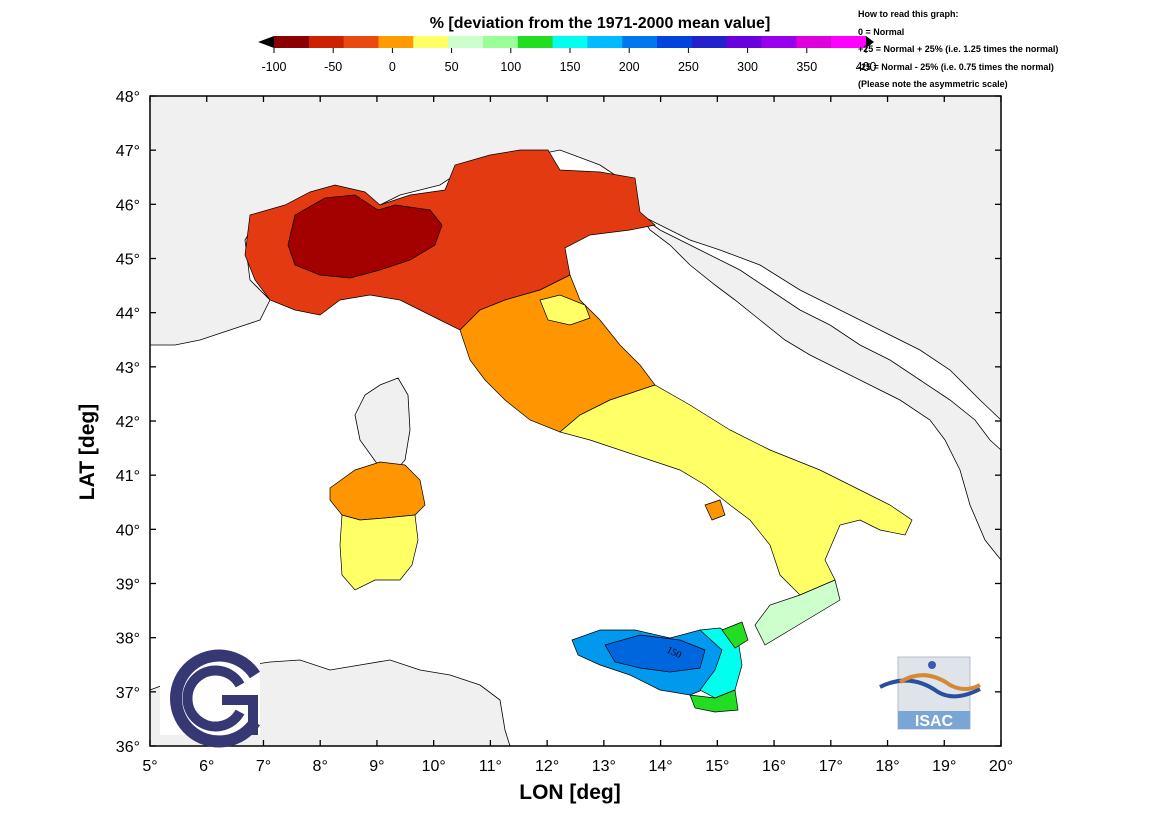  What do you see at coordinates (210, 698) in the screenshot?
I see `cnr-logo` at bounding box center [210, 698].